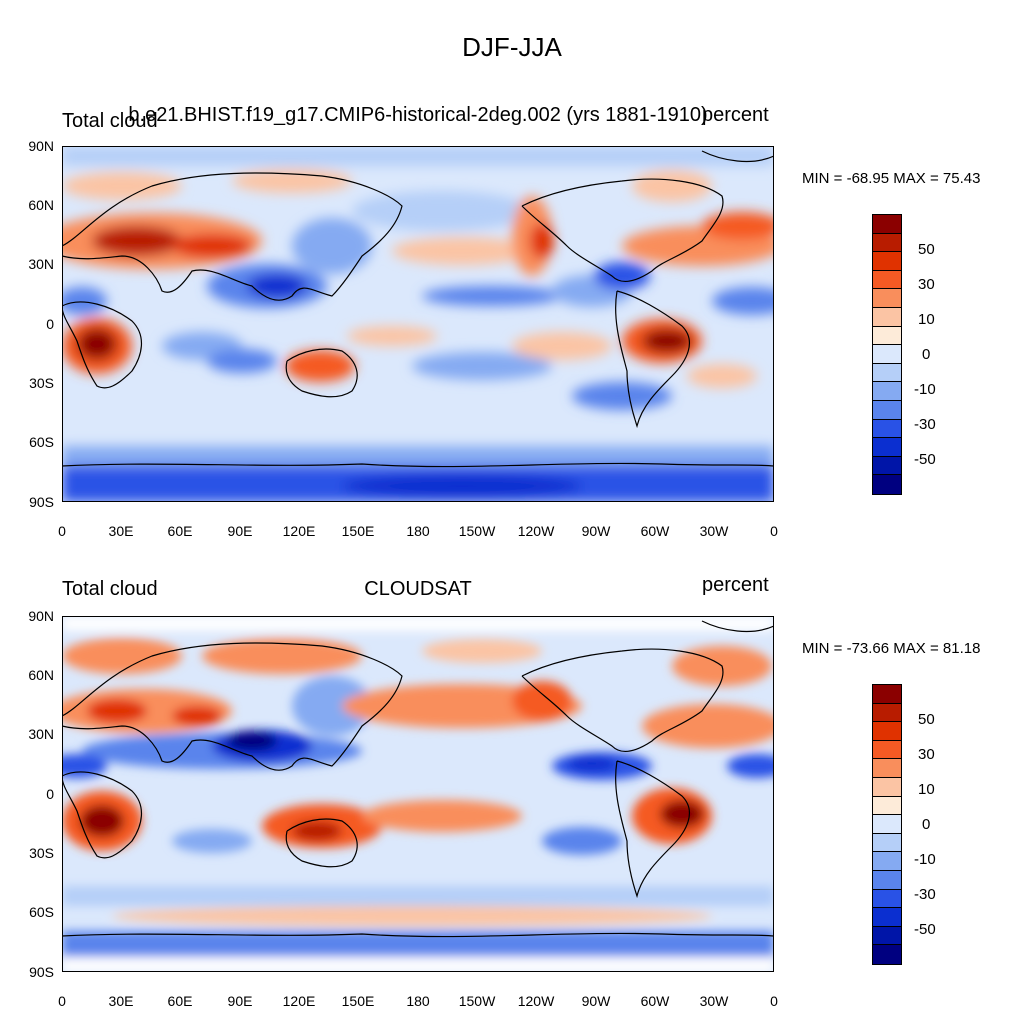  What do you see at coordinates (240, 1001) in the screenshot?
I see `panel2-lon-label: 90E` at bounding box center [240, 1001].